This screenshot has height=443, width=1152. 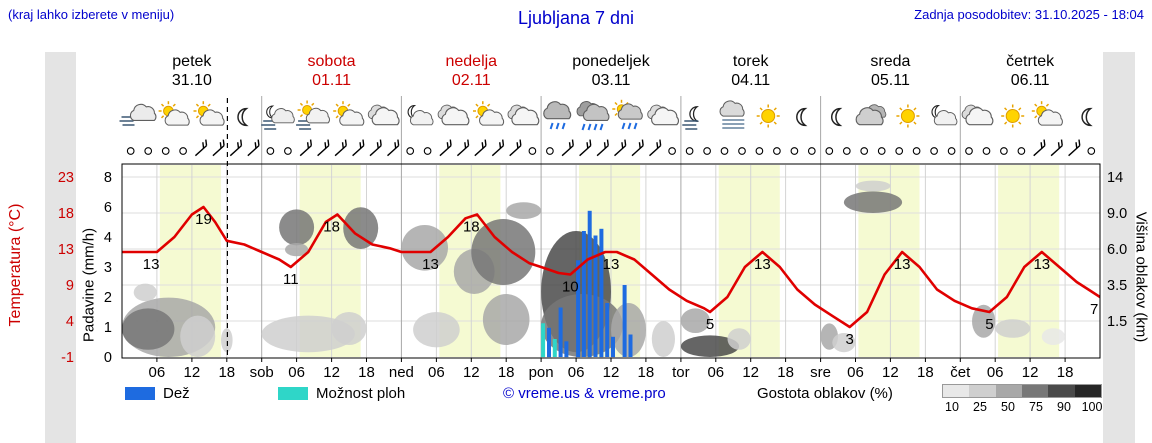 What do you see at coordinates (1141, 277) in the screenshot?
I see `cloud-height-axis-label: Višina oblakov (km)` at bounding box center [1141, 277].